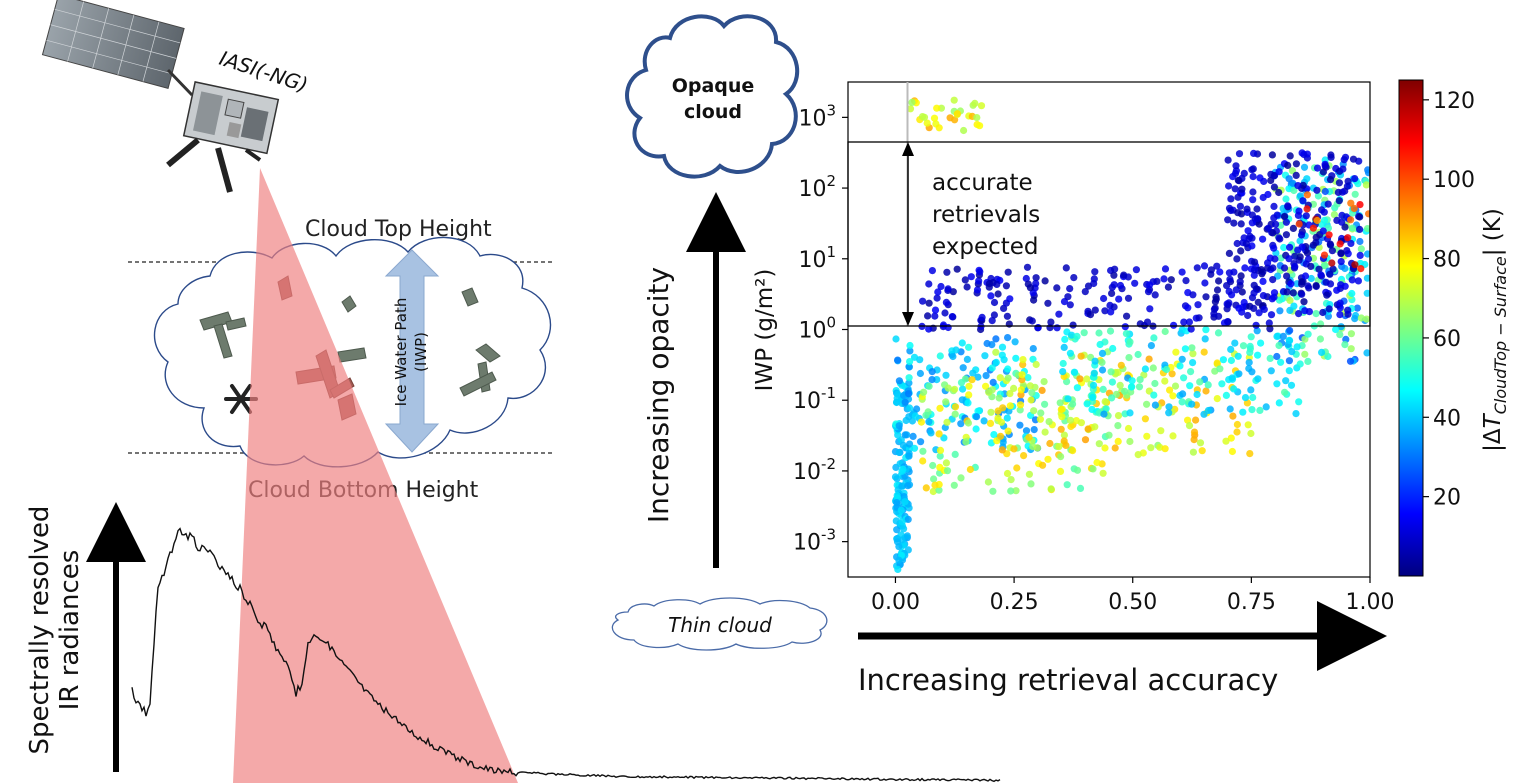  I want to click on x-tick-label: 0.50, so click(1132, 602).